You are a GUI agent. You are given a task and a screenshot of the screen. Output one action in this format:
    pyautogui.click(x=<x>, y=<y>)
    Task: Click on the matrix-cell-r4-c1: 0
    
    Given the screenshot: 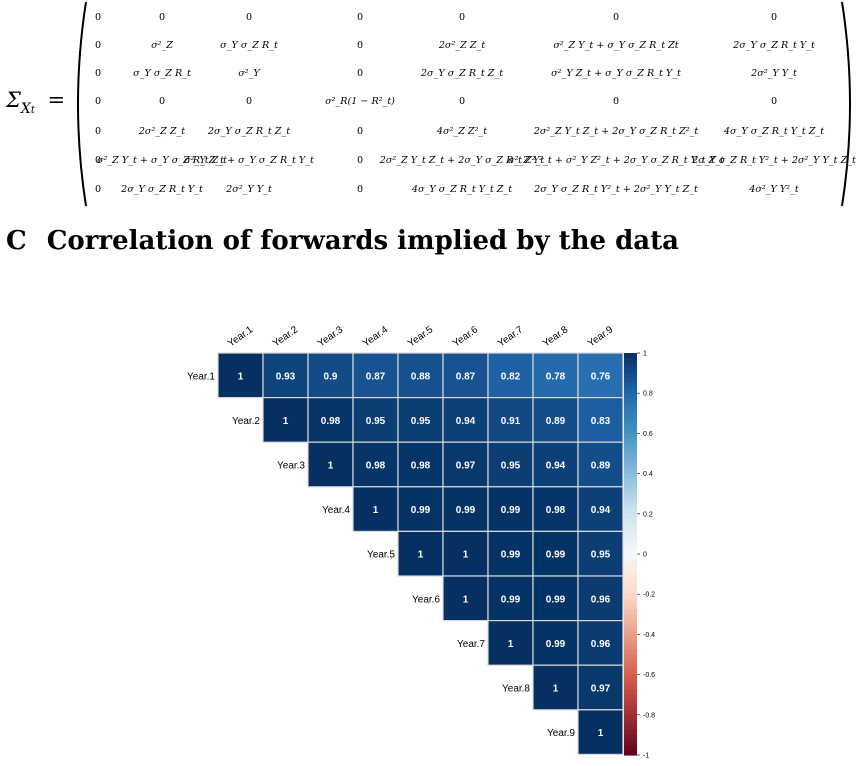 What is the action you would take?
    pyautogui.click(x=98, y=101)
    